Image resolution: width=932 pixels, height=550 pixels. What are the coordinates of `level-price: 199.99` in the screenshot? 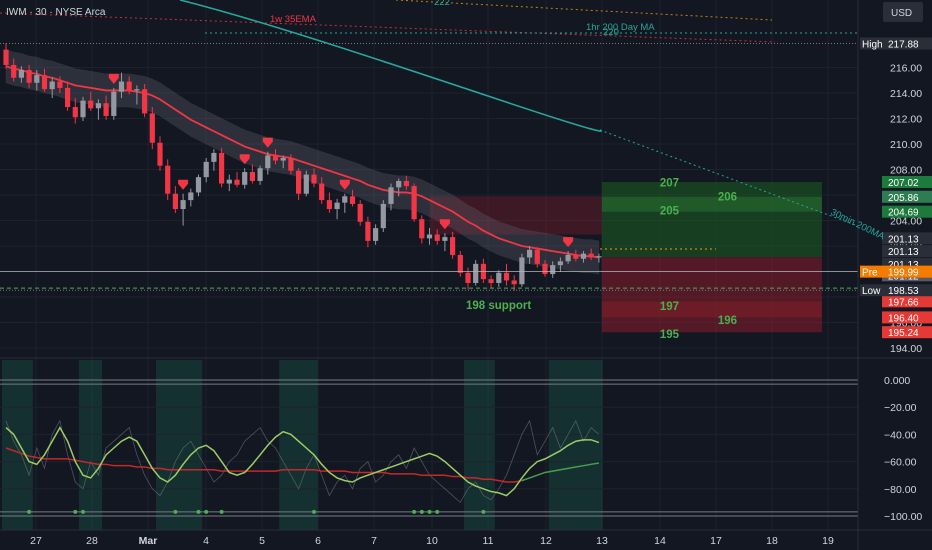 It's located at (903, 273).